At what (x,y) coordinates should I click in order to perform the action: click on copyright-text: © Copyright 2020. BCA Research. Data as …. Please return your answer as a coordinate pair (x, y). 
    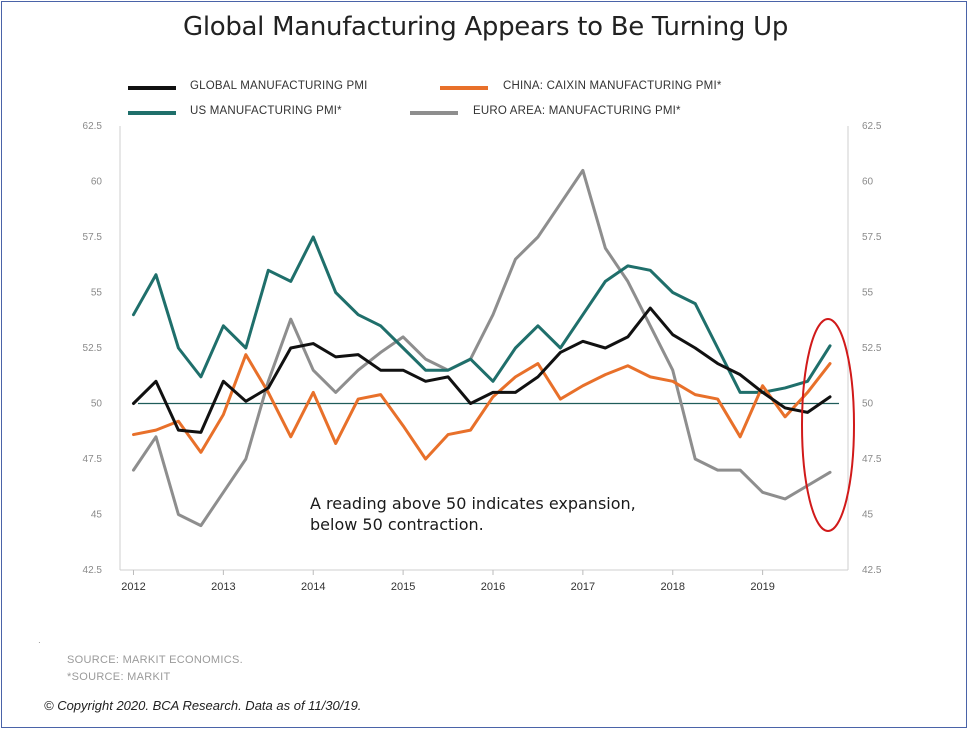
    Looking at the image, I should click on (203, 705).